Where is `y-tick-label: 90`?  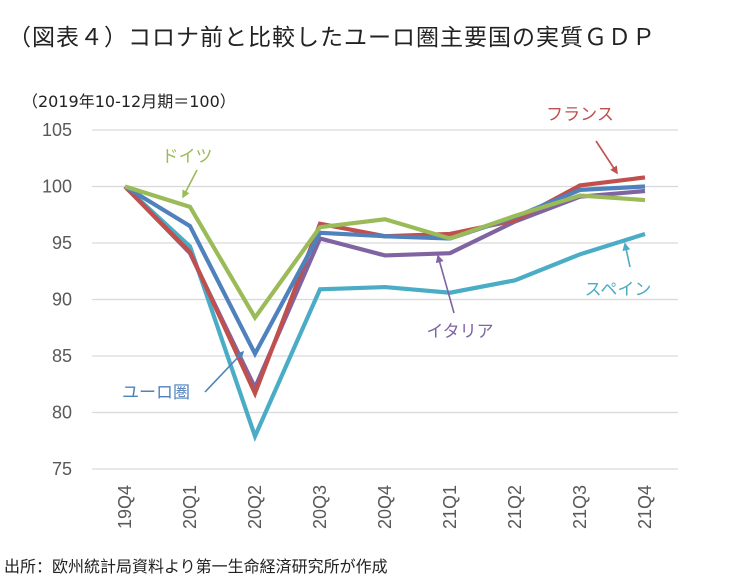
y-tick-label: 90 is located at coordinates (62, 300).